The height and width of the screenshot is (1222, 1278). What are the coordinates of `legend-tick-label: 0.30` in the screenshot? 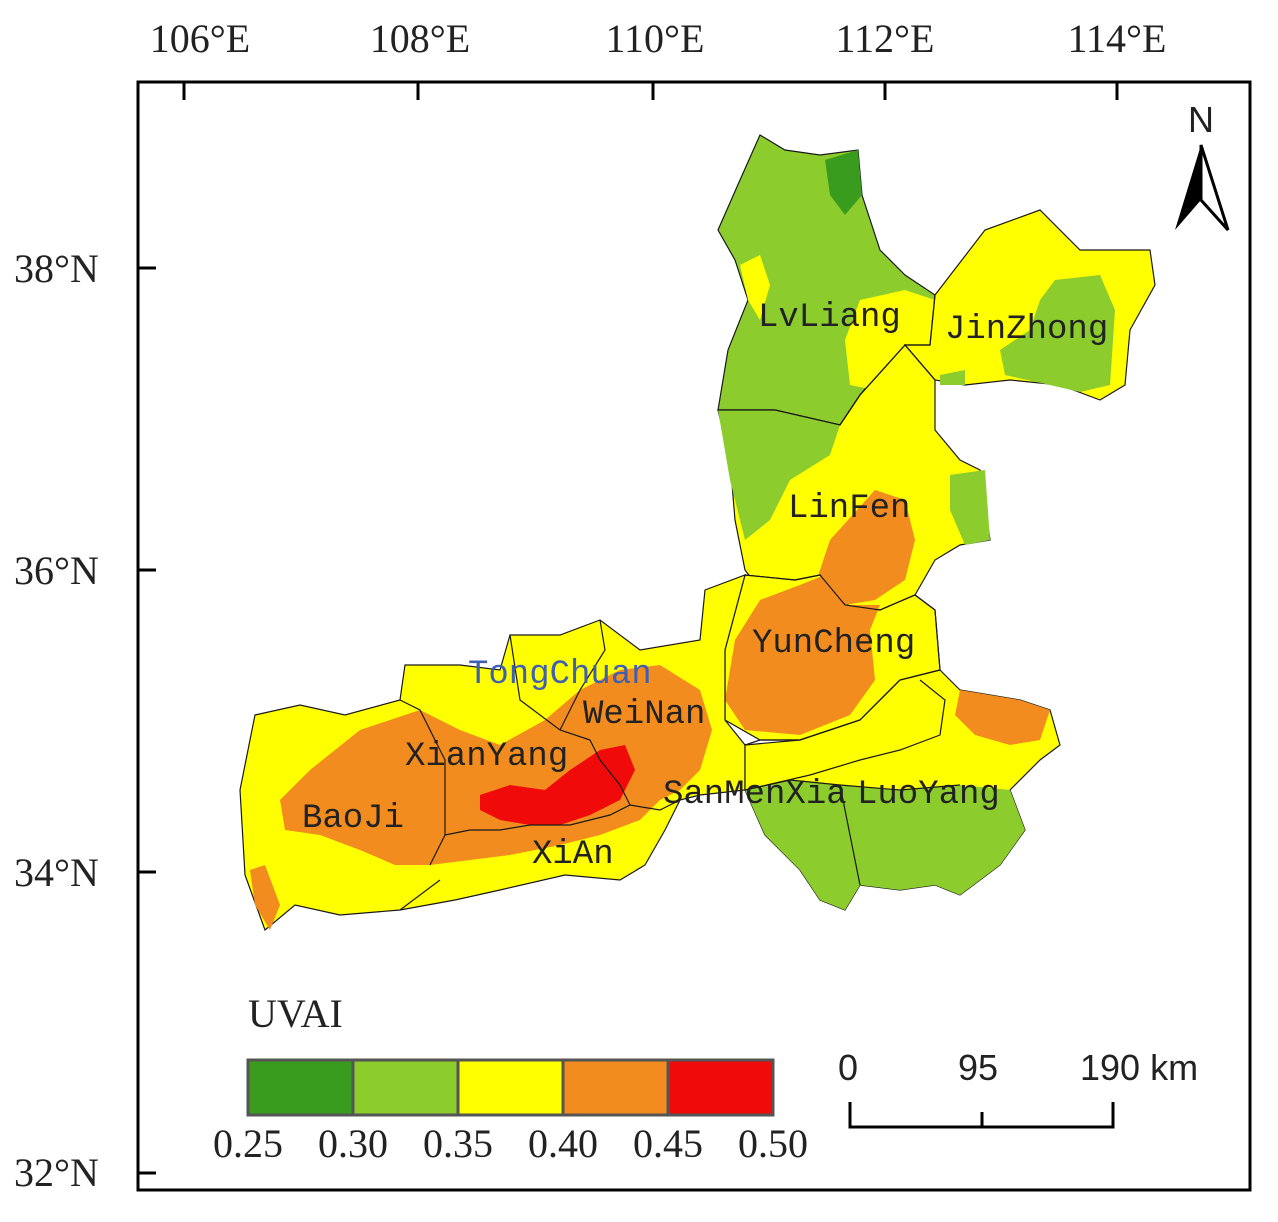 It's located at (353, 1143).